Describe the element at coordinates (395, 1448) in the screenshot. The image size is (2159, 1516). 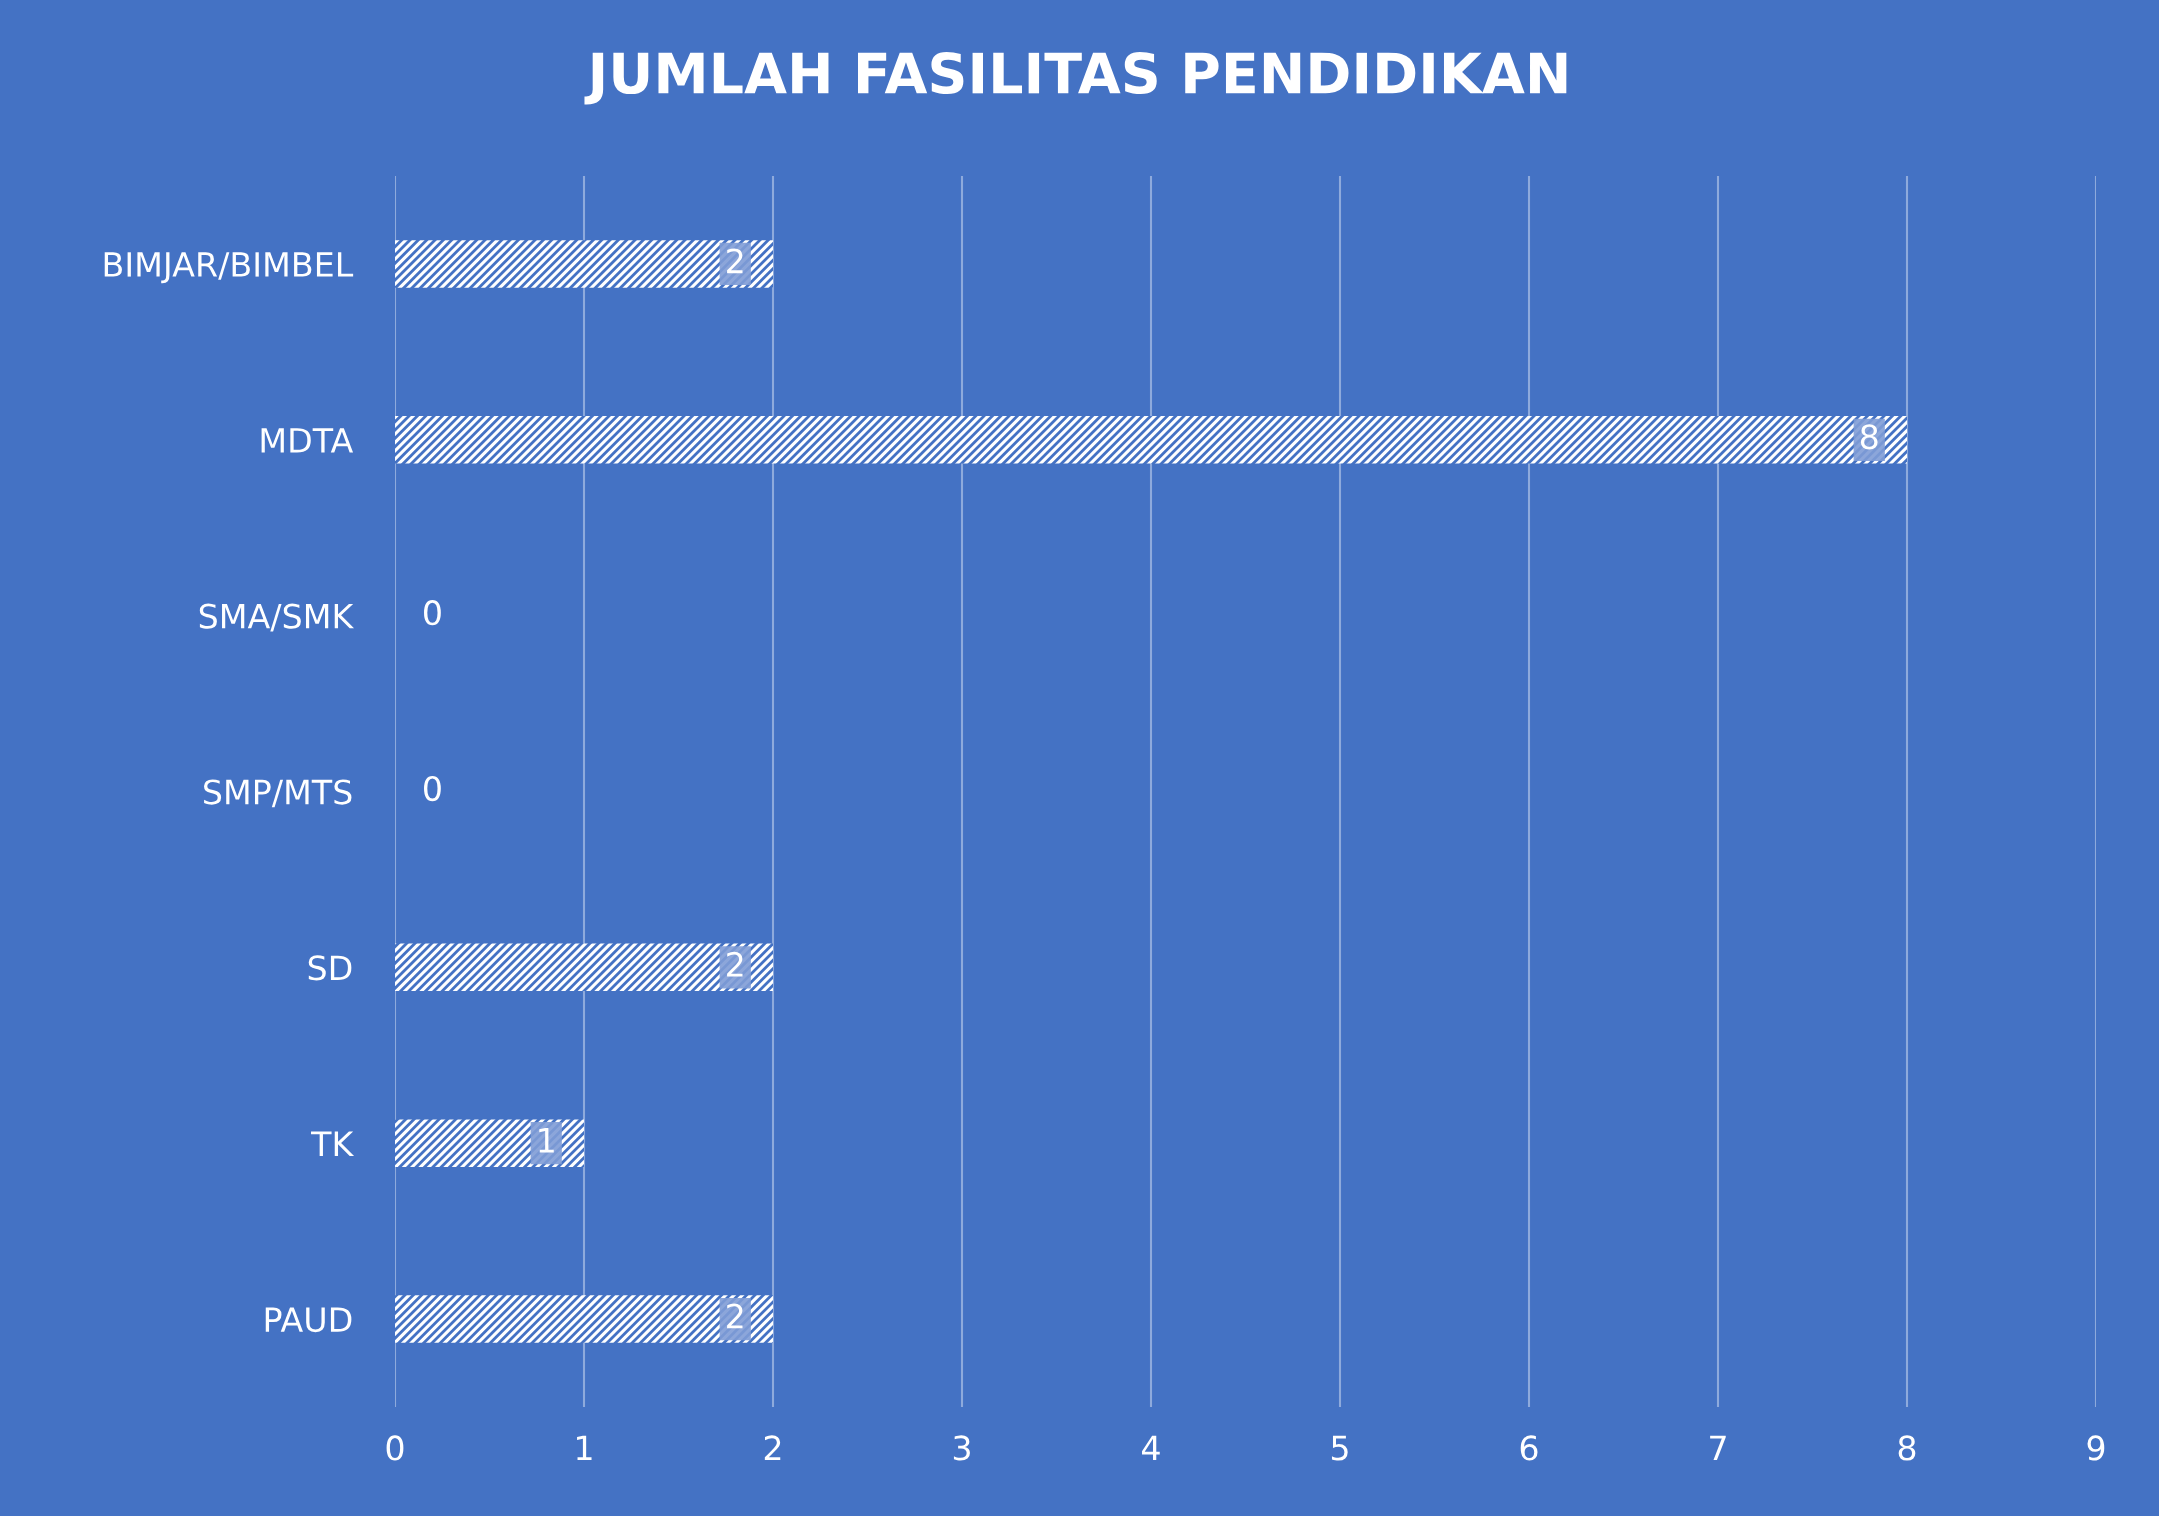
I see `x-tick-label: 0` at that location.